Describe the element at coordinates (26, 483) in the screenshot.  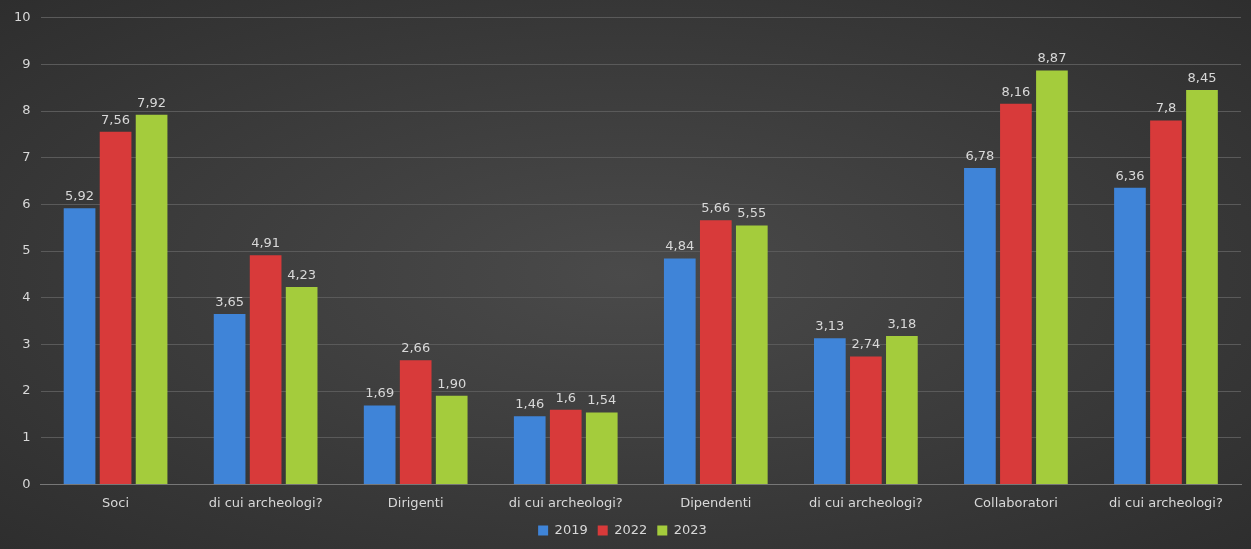
I see `y-tick-label: 0` at that location.